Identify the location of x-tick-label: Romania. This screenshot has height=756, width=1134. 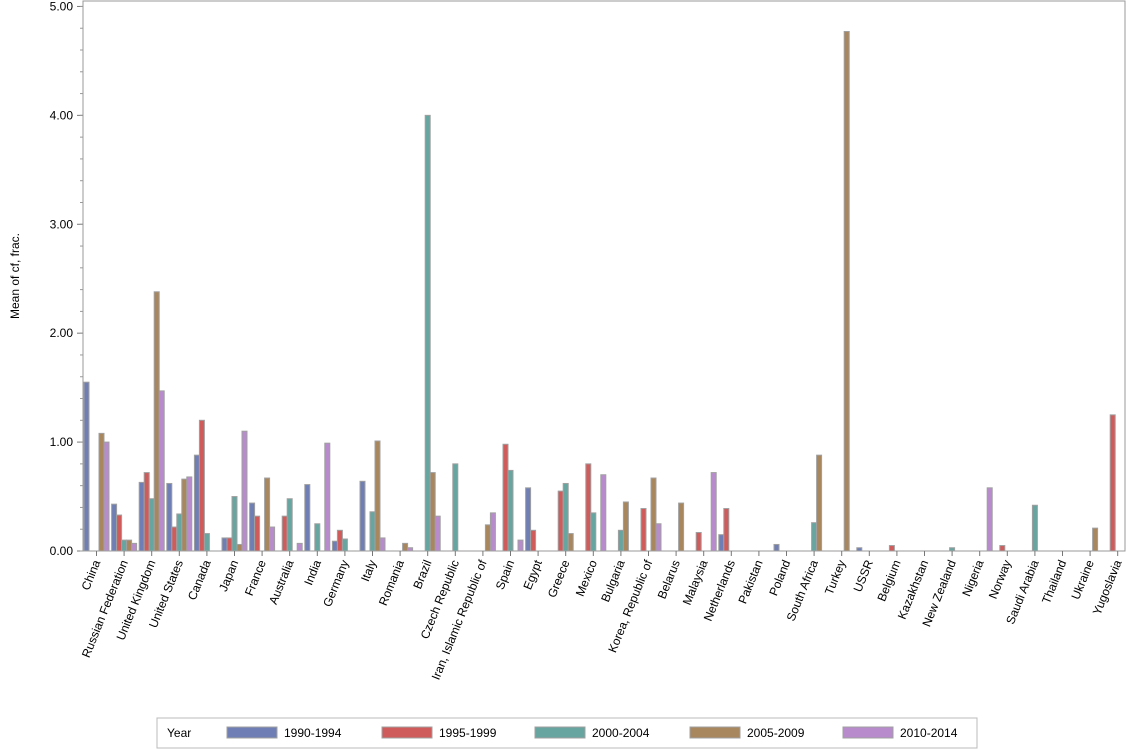
(391, 583).